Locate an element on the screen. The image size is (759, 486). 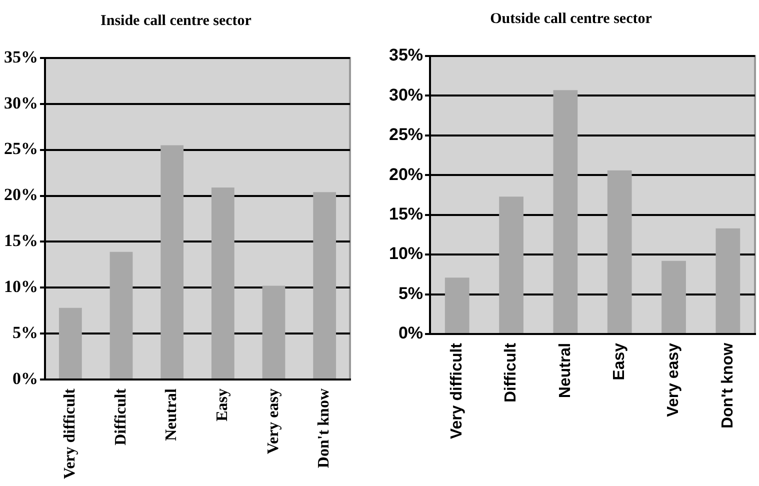
chart-title: Outside call centre sector is located at coordinates (571, 18).